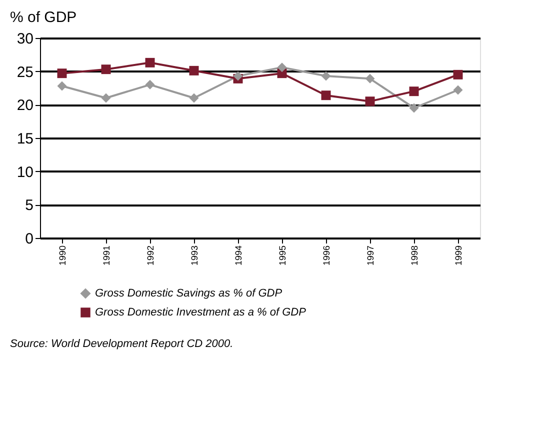 The width and height of the screenshot is (534, 430). I want to click on x-tick-label: 1994, so click(239, 256).